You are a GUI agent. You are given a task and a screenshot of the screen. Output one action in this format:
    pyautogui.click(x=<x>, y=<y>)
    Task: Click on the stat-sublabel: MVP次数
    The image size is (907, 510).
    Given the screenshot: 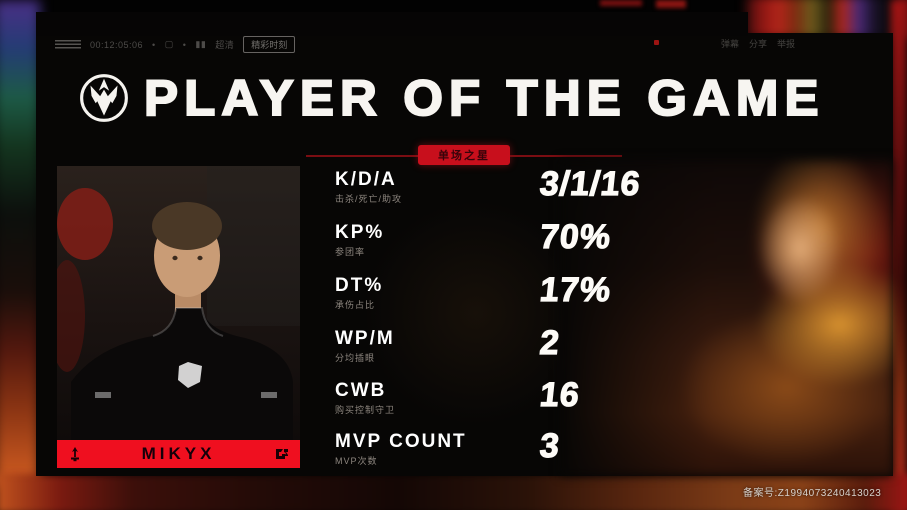 What is the action you would take?
    pyautogui.click(x=356, y=461)
    